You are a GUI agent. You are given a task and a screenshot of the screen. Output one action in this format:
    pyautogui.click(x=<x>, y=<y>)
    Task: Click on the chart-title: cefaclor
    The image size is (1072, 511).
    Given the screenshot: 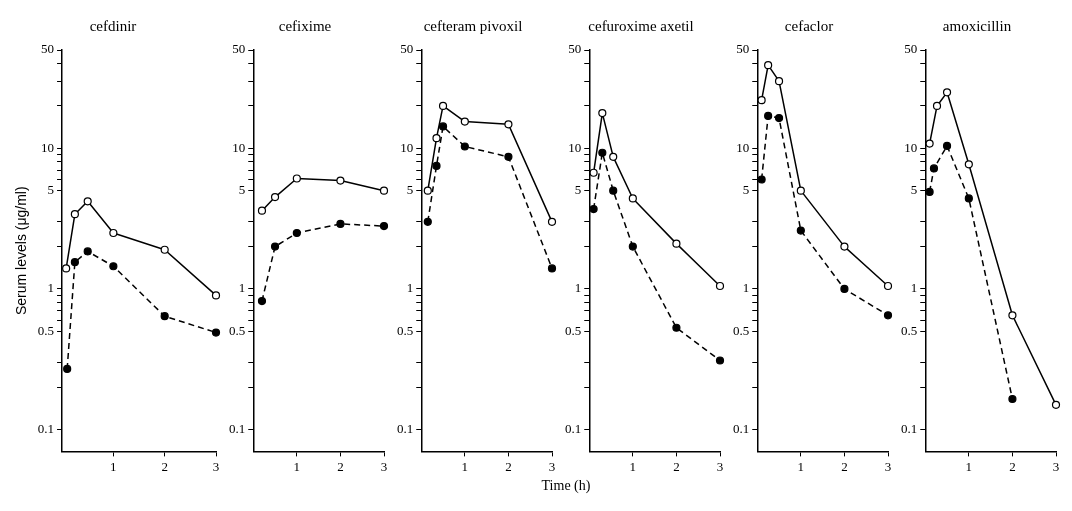 What is the action you would take?
    pyautogui.click(x=809, y=25)
    